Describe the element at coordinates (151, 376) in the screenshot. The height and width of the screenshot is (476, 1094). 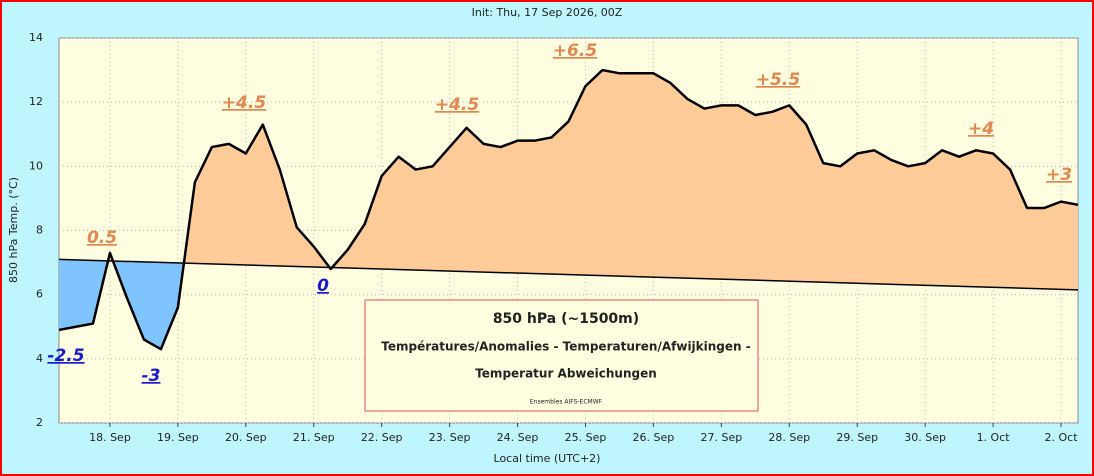
I see `annotation: -3` at that location.